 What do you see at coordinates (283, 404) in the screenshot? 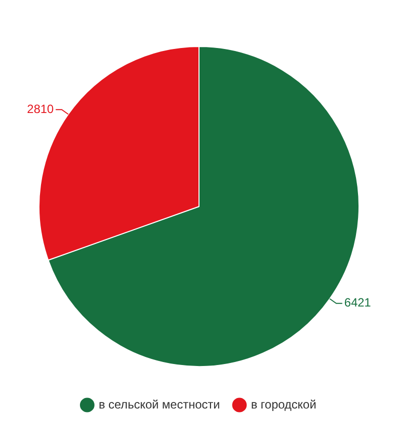
I see `legend-label: в городской` at bounding box center [283, 404].